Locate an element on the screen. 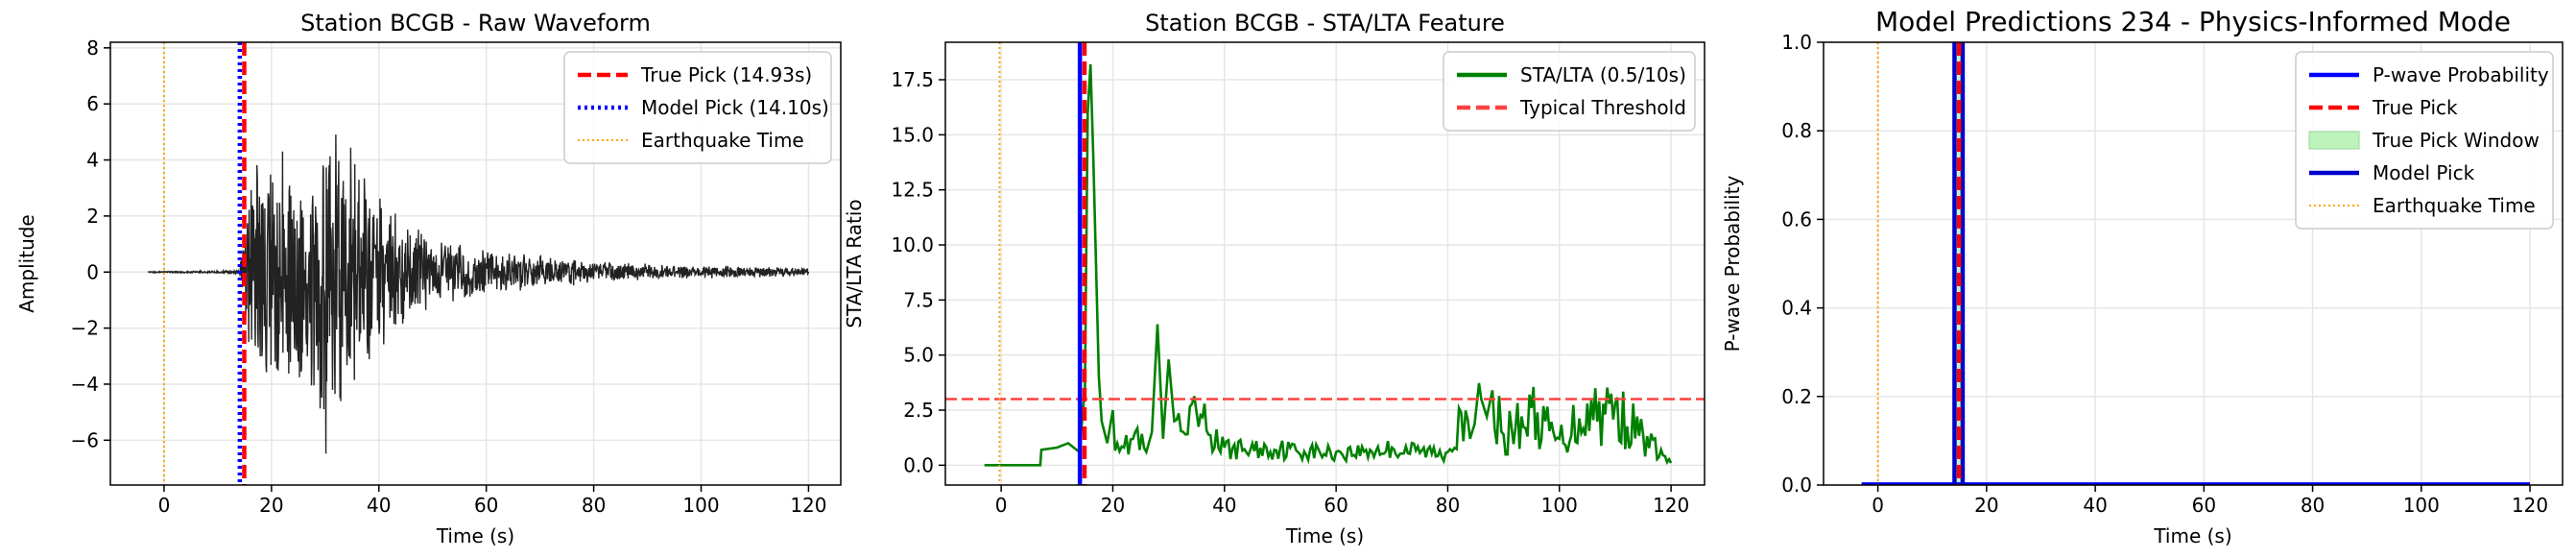 The width and height of the screenshot is (2576, 559). y-tick-label: 4 is located at coordinates (92, 160).